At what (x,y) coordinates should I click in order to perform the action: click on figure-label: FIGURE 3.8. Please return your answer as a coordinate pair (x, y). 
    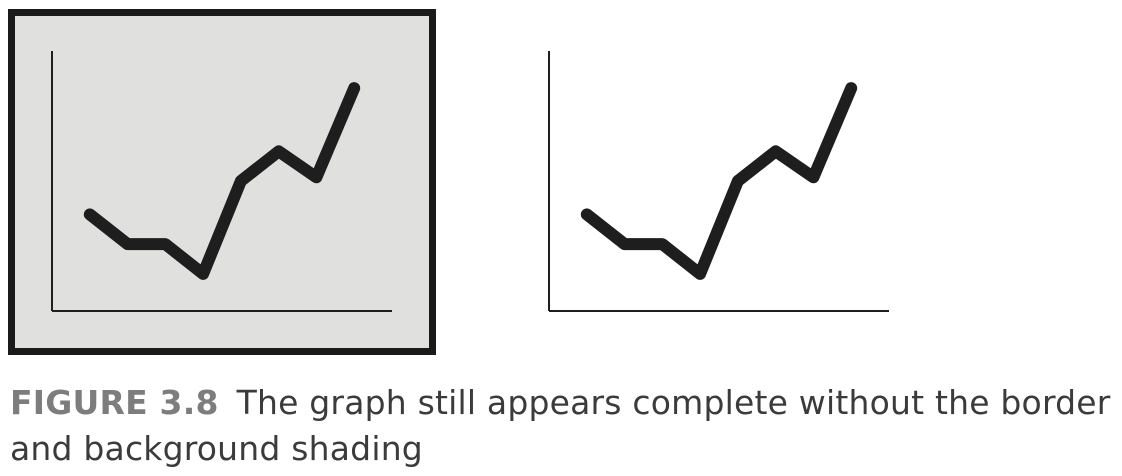
    Looking at the image, I should click on (114, 402).